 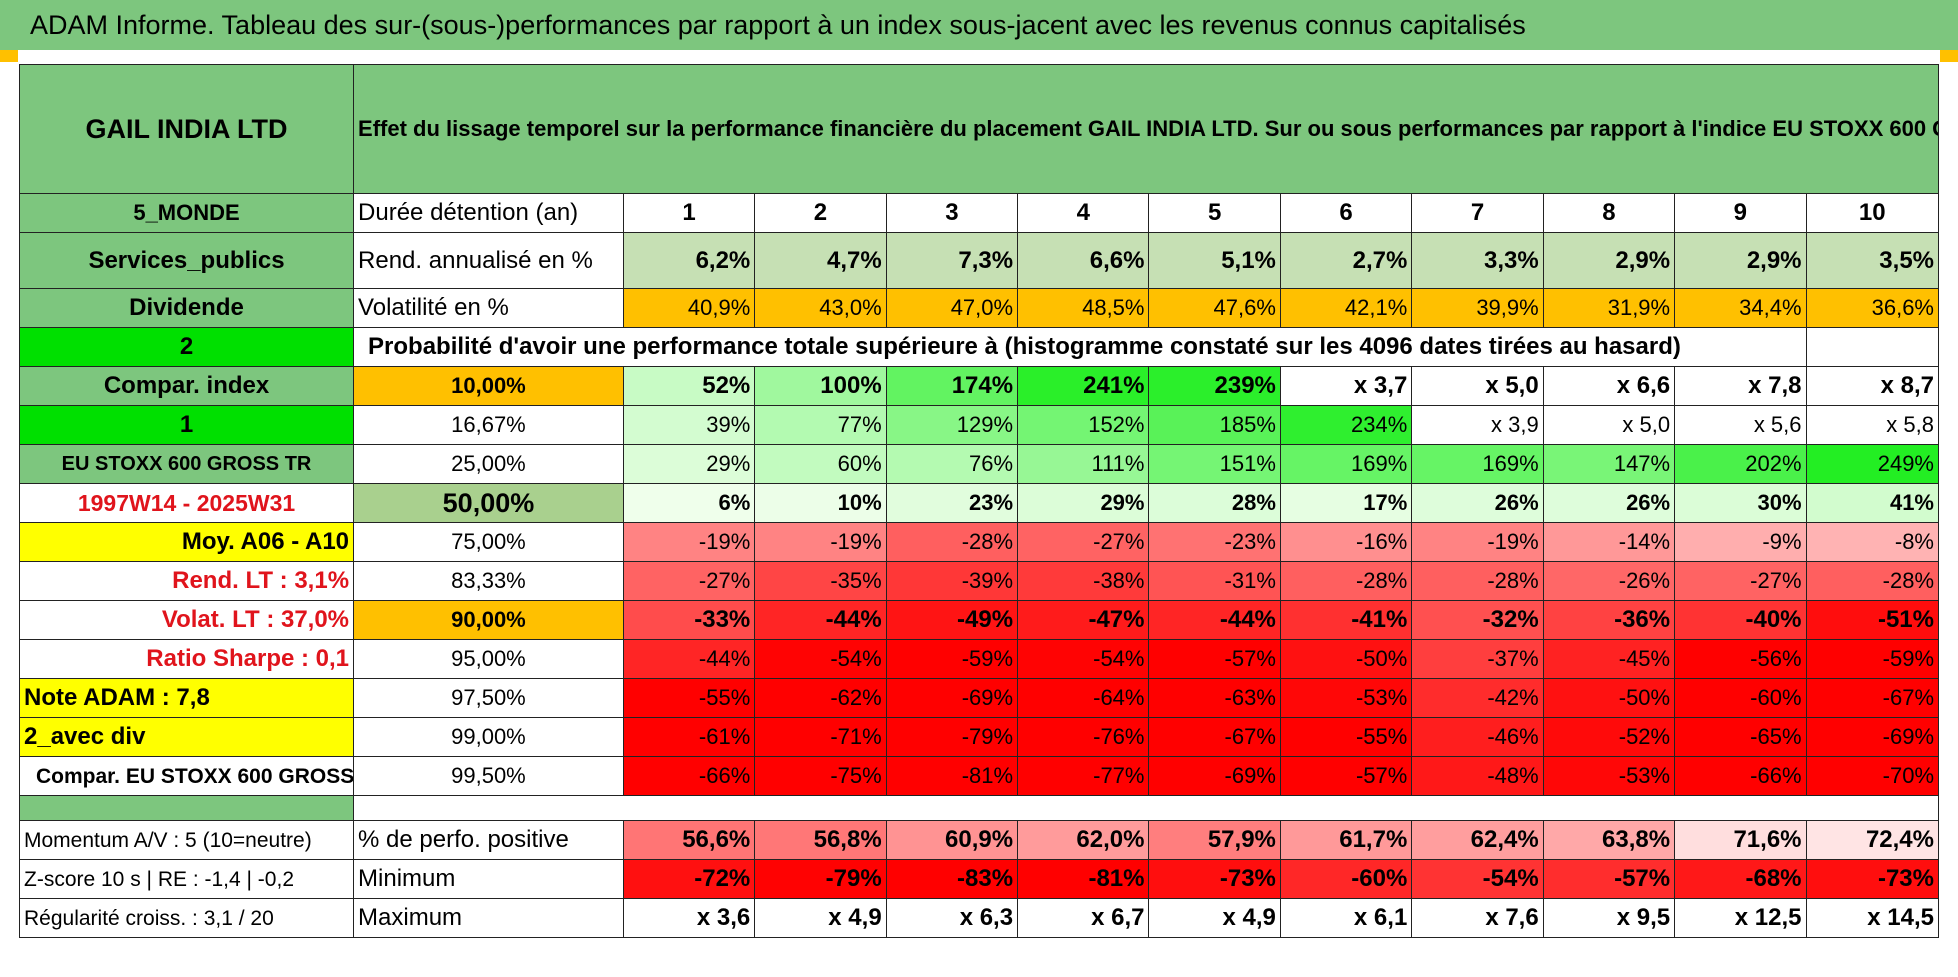 What do you see at coordinates (1214, 620) in the screenshot?
I see `probability-value-row7-5: -44%` at bounding box center [1214, 620].